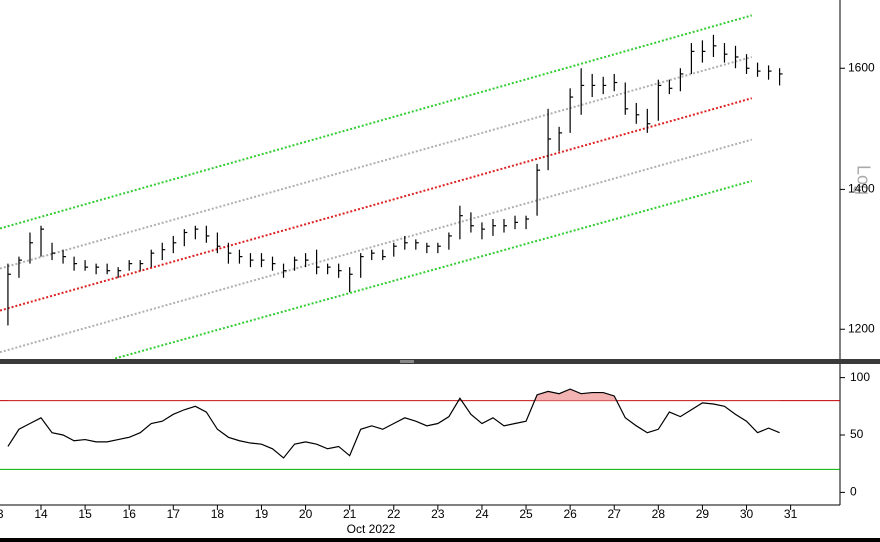 This screenshot has height=542, width=880. I want to click on x-tick-label: 15, so click(85, 514).